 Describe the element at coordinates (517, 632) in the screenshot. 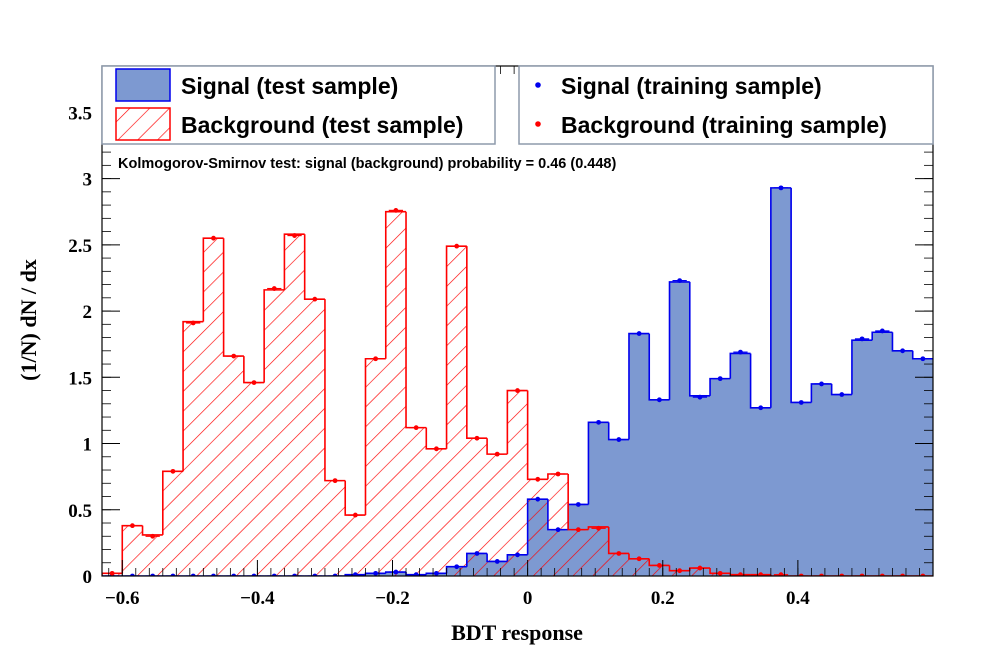

I see `x-axis-title: BDT response` at that location.